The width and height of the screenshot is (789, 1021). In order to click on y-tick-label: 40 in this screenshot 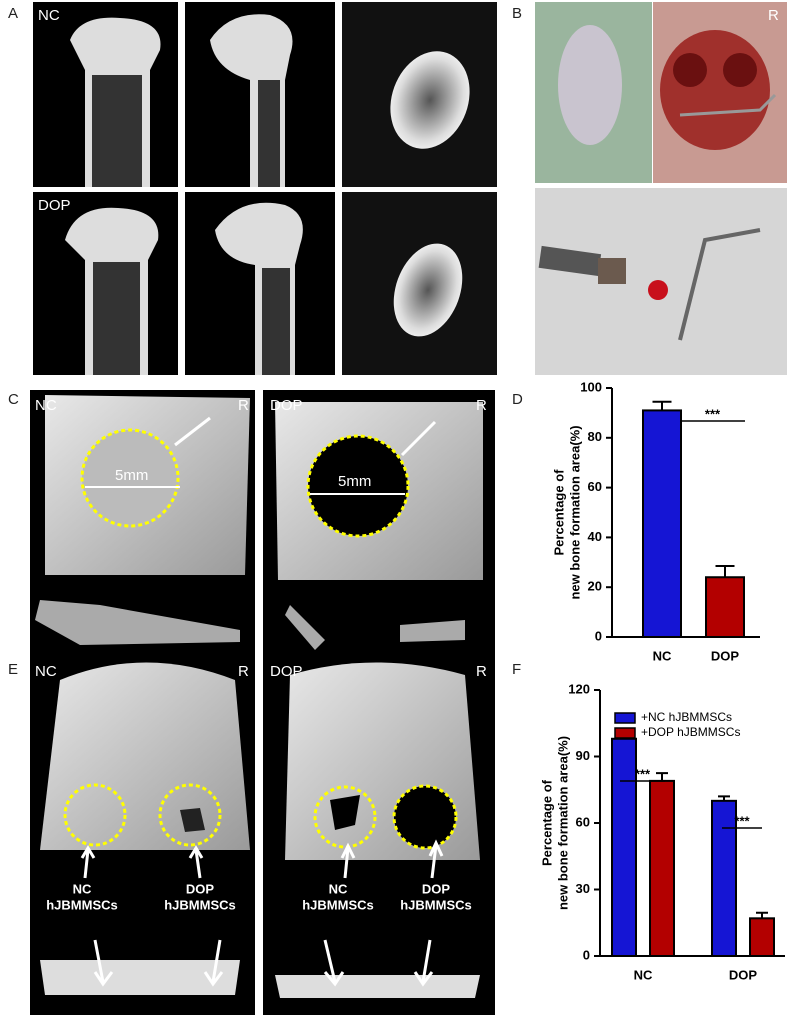, I will do `click(595, 536)`.